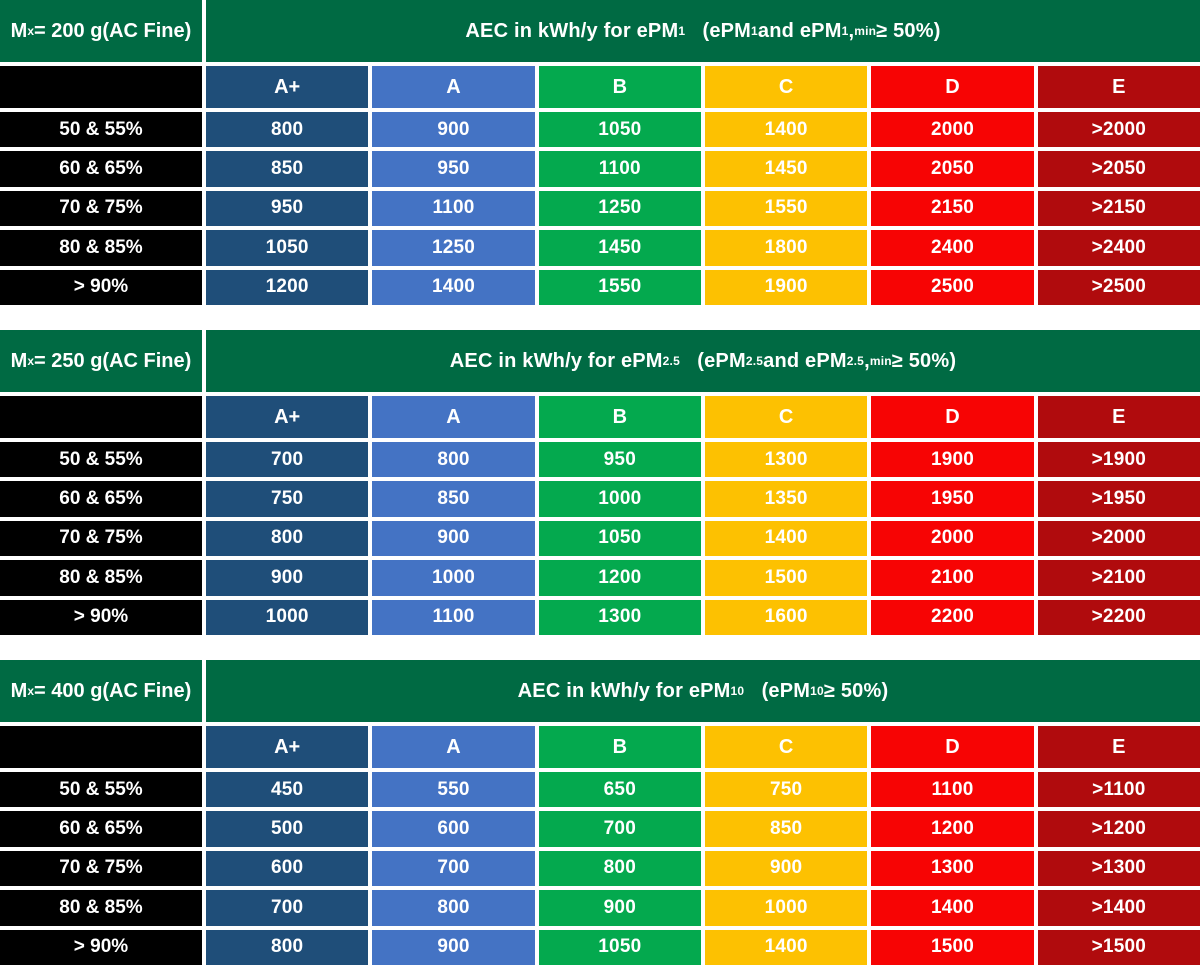 The image size is (1200, 965). I want to click on text-segment: = 400 g, so click(68, 690).